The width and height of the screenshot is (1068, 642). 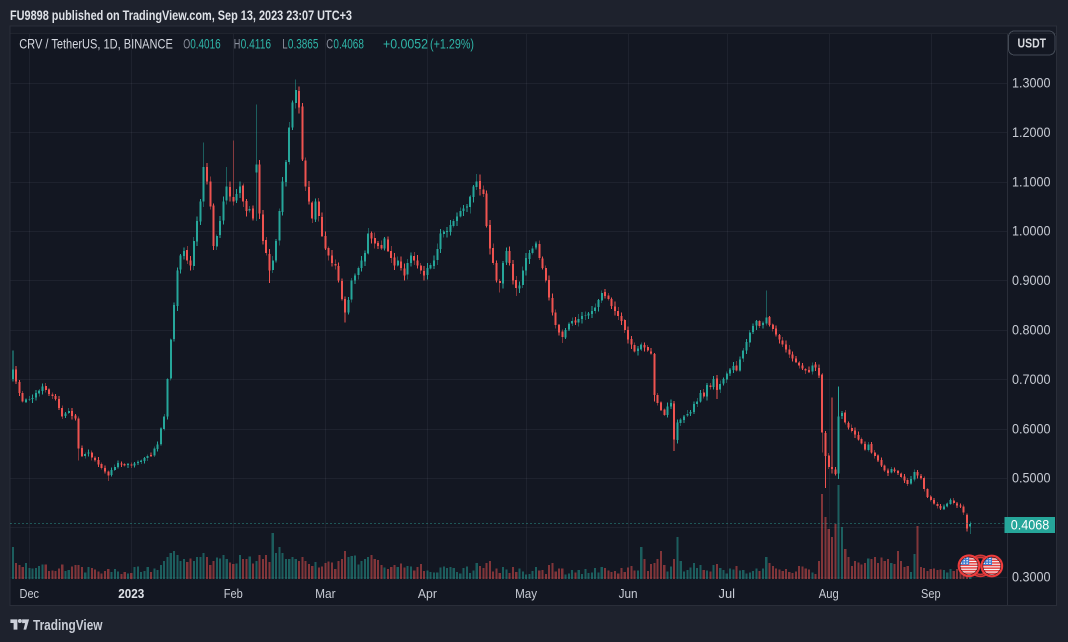 What do you see at coordinates (1031, 83) in the screenshot?
I see `svg-text: 1.3000` at bounding box center [1031, 83].